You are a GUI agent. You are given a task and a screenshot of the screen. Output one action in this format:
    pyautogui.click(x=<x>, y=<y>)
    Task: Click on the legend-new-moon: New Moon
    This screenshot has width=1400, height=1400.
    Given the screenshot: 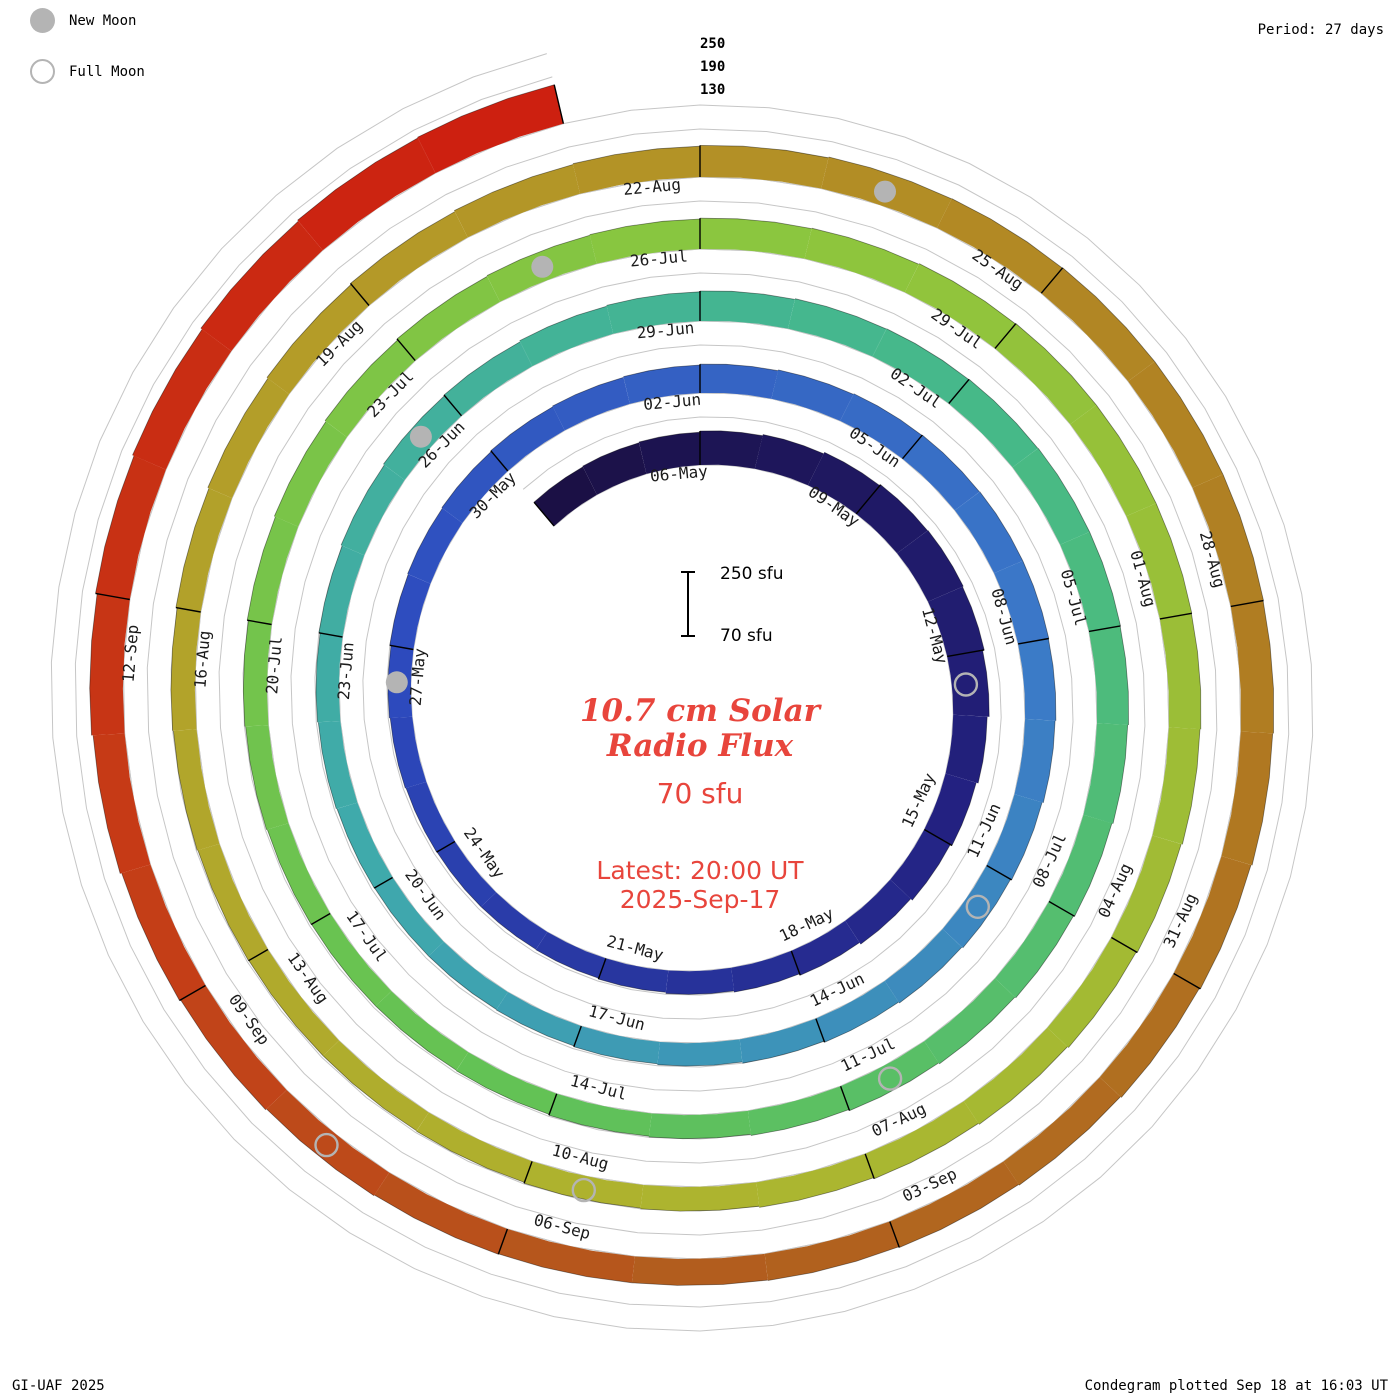 What is the action you would take?
    pyautogui.click(x=87, y=20)
    